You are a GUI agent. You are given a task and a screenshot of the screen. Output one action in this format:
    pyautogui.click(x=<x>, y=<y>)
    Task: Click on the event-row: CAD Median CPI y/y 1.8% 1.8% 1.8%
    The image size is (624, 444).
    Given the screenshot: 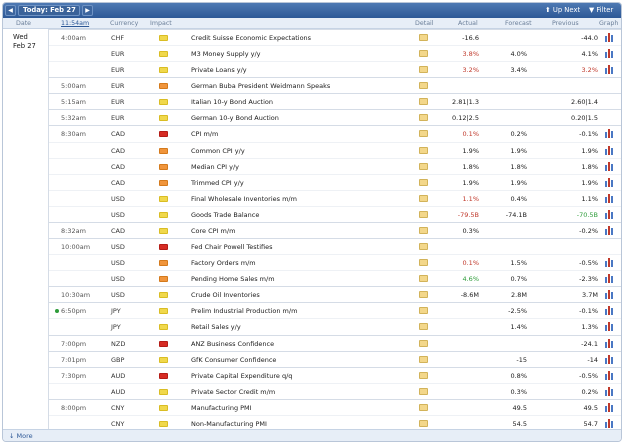 What is the action you would take?
    pyautogui.click(x=335, y=165)
    